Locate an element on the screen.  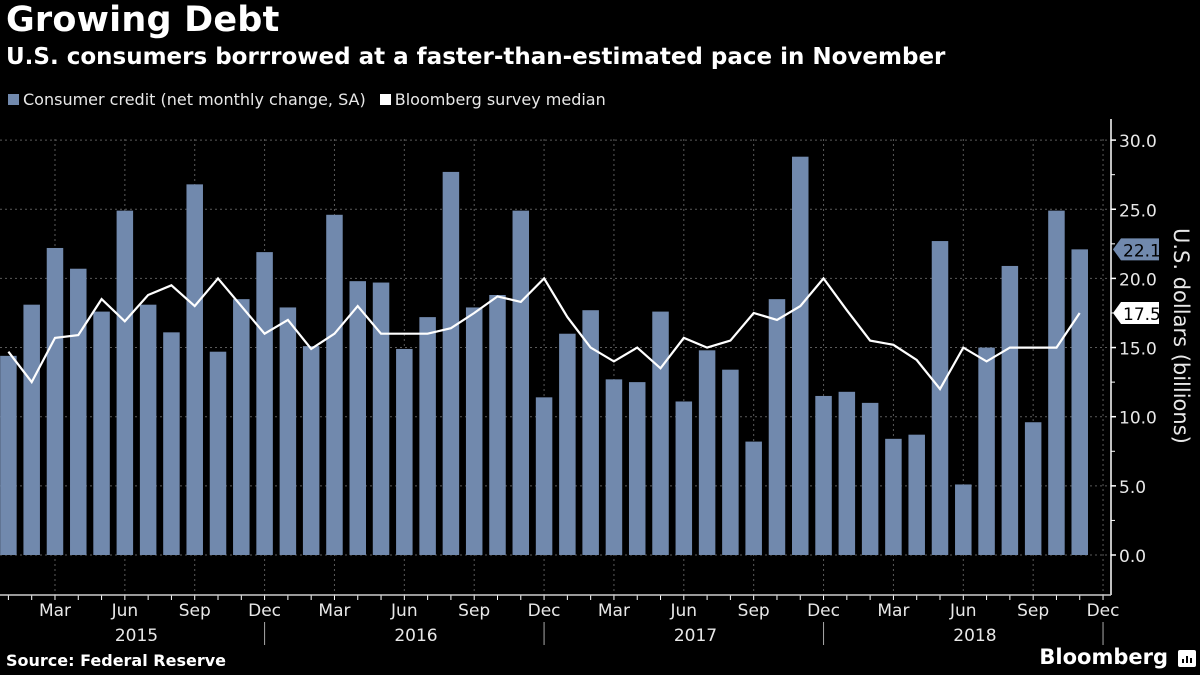
legend-label-consumer-credit: Consumer credit (net monthly change, SA) is located at coordinates (194, 99).